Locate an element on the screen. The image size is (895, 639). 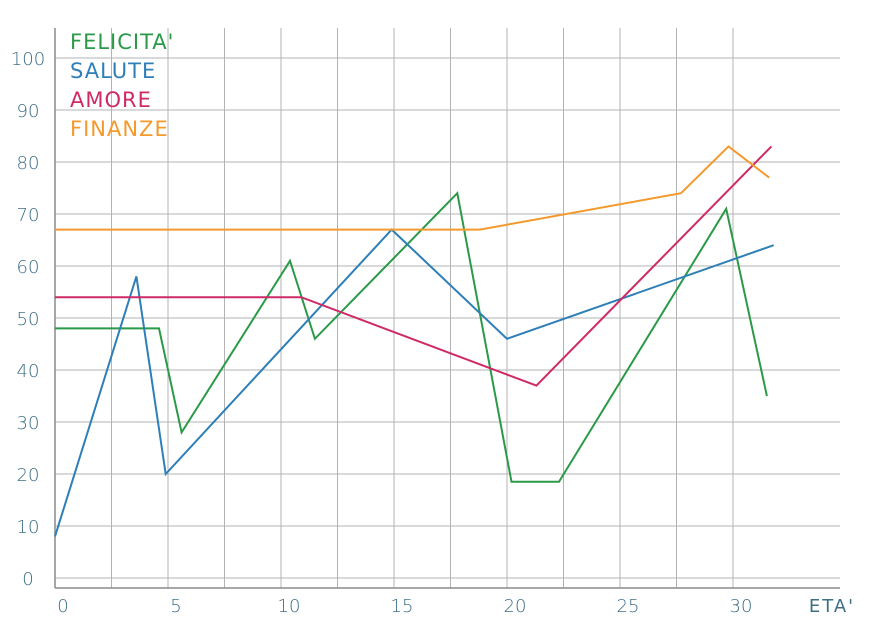
legend-label: AMORE is located at coordinates (111, 100).